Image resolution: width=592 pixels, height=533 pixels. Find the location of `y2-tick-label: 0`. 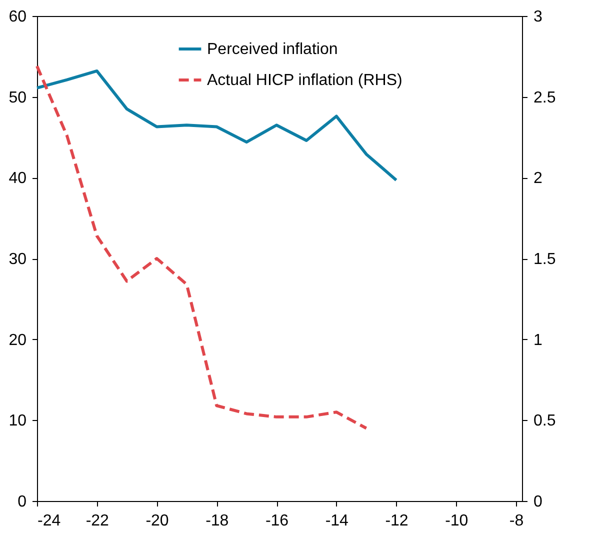

y2-tick-label: 0 is located at coordinates (538, 502).